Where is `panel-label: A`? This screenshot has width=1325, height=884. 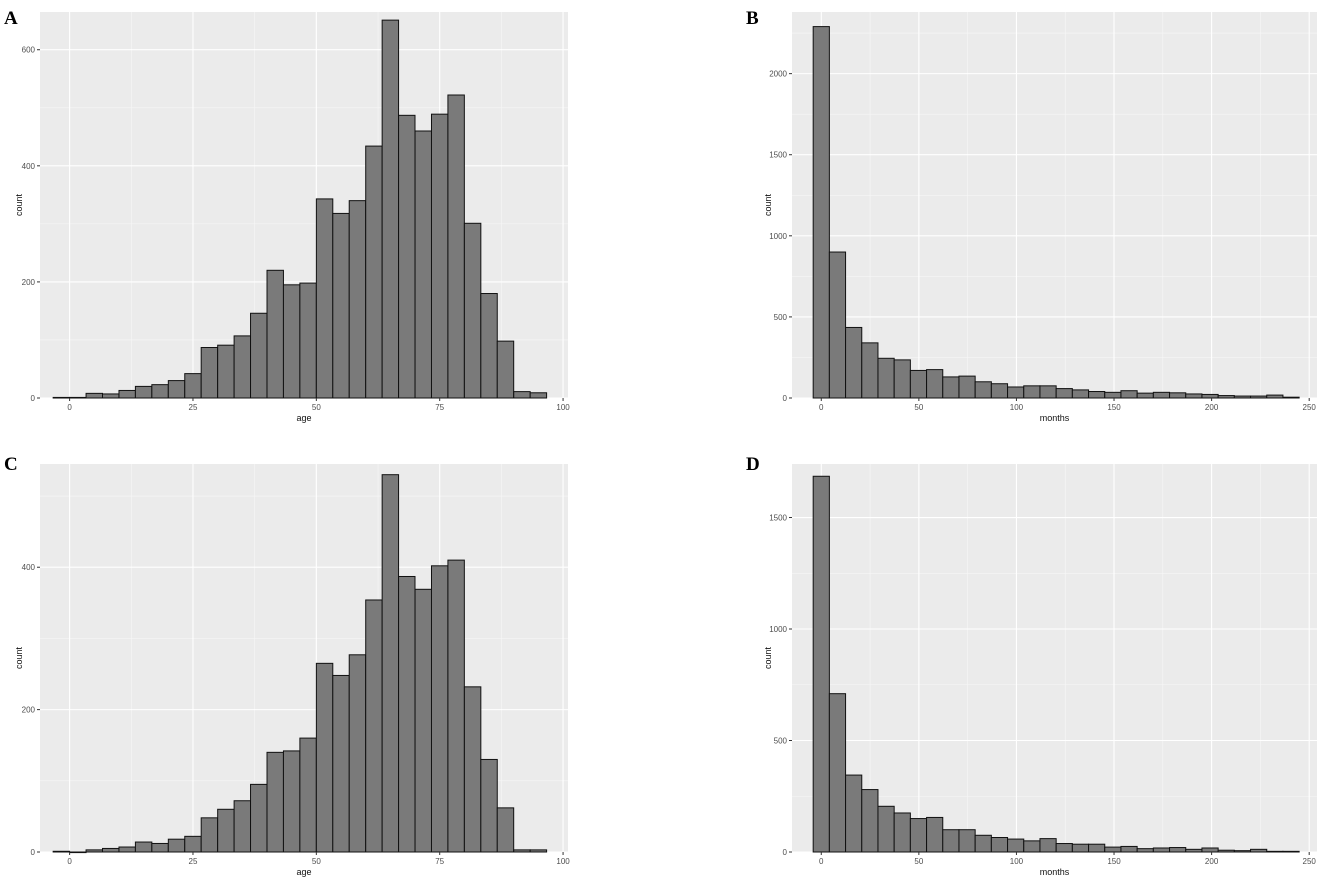 panel-label: A is located at coordinates (11, 18).